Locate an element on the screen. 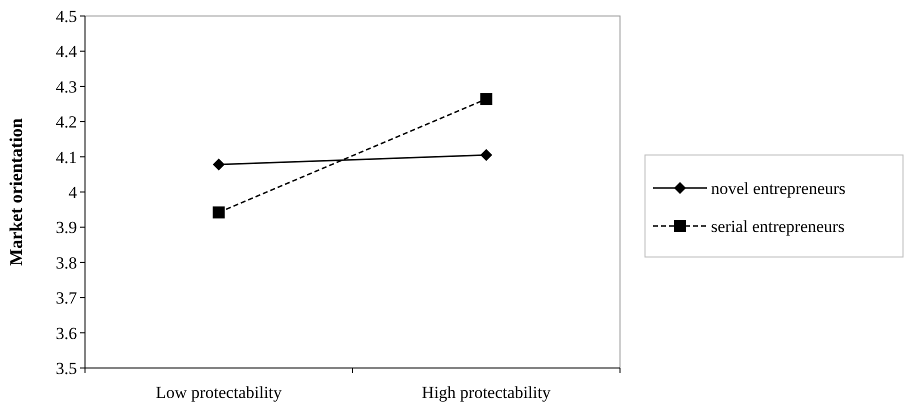 Image resolution: width=909 pixels, height=416 pixels. x-tick-label: High protectability is located at coordinates (487, 392).